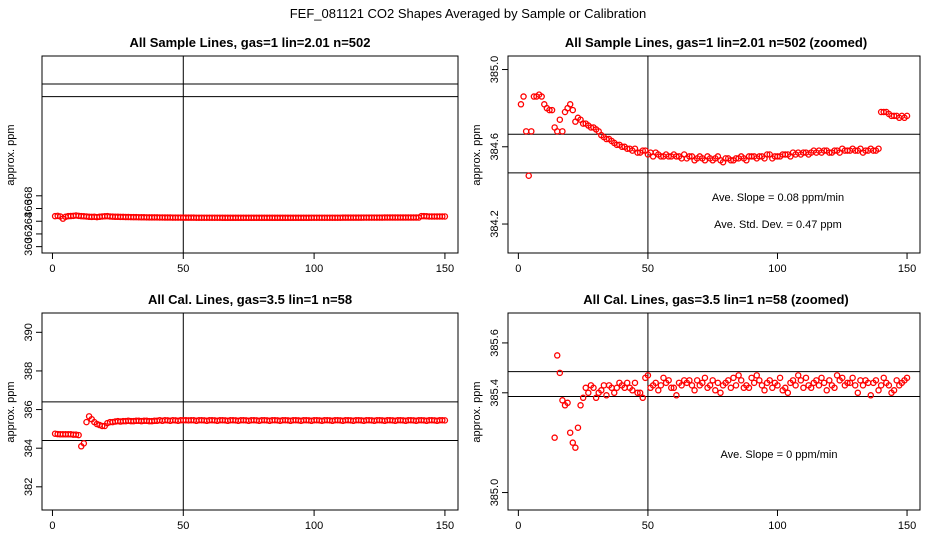 This screenshot has height=540, width=936. What do you see at coordinates (250, 42) in the screenshot?
I see `panel-title: All Sample Lines, gas=1 lin=2.01 n=502` at bounding box center [250, 42].